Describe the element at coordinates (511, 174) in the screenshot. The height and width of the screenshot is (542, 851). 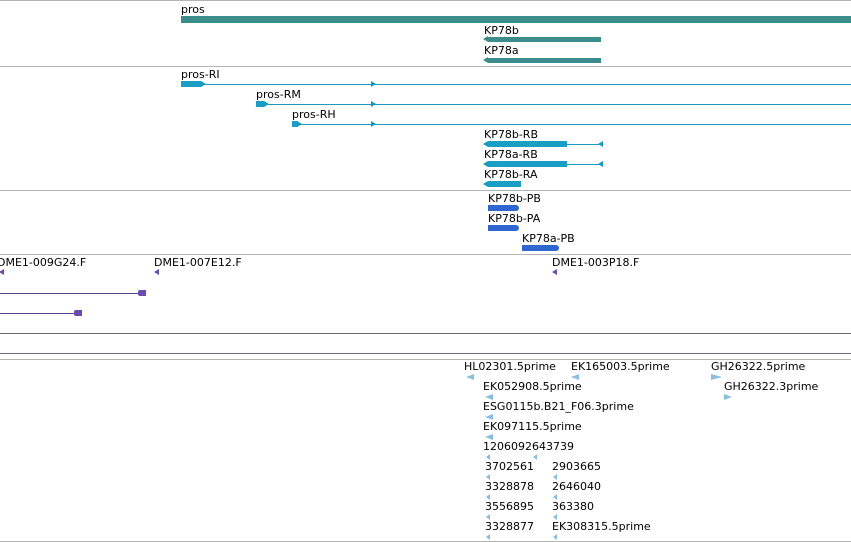
I see `transcript-label-kp78b-ra: KP78b-RA` at that location.